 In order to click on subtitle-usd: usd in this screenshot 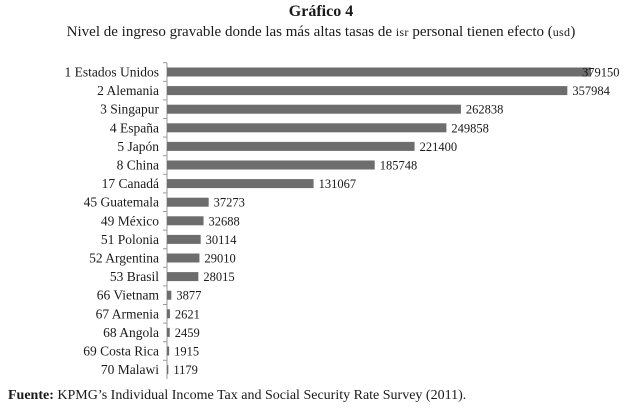, I will do `click(561, 32)`.